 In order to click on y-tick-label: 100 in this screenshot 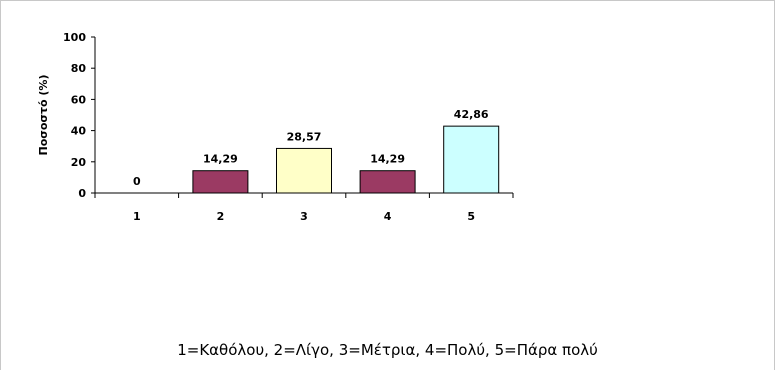, I will do `click(74, 37)`.